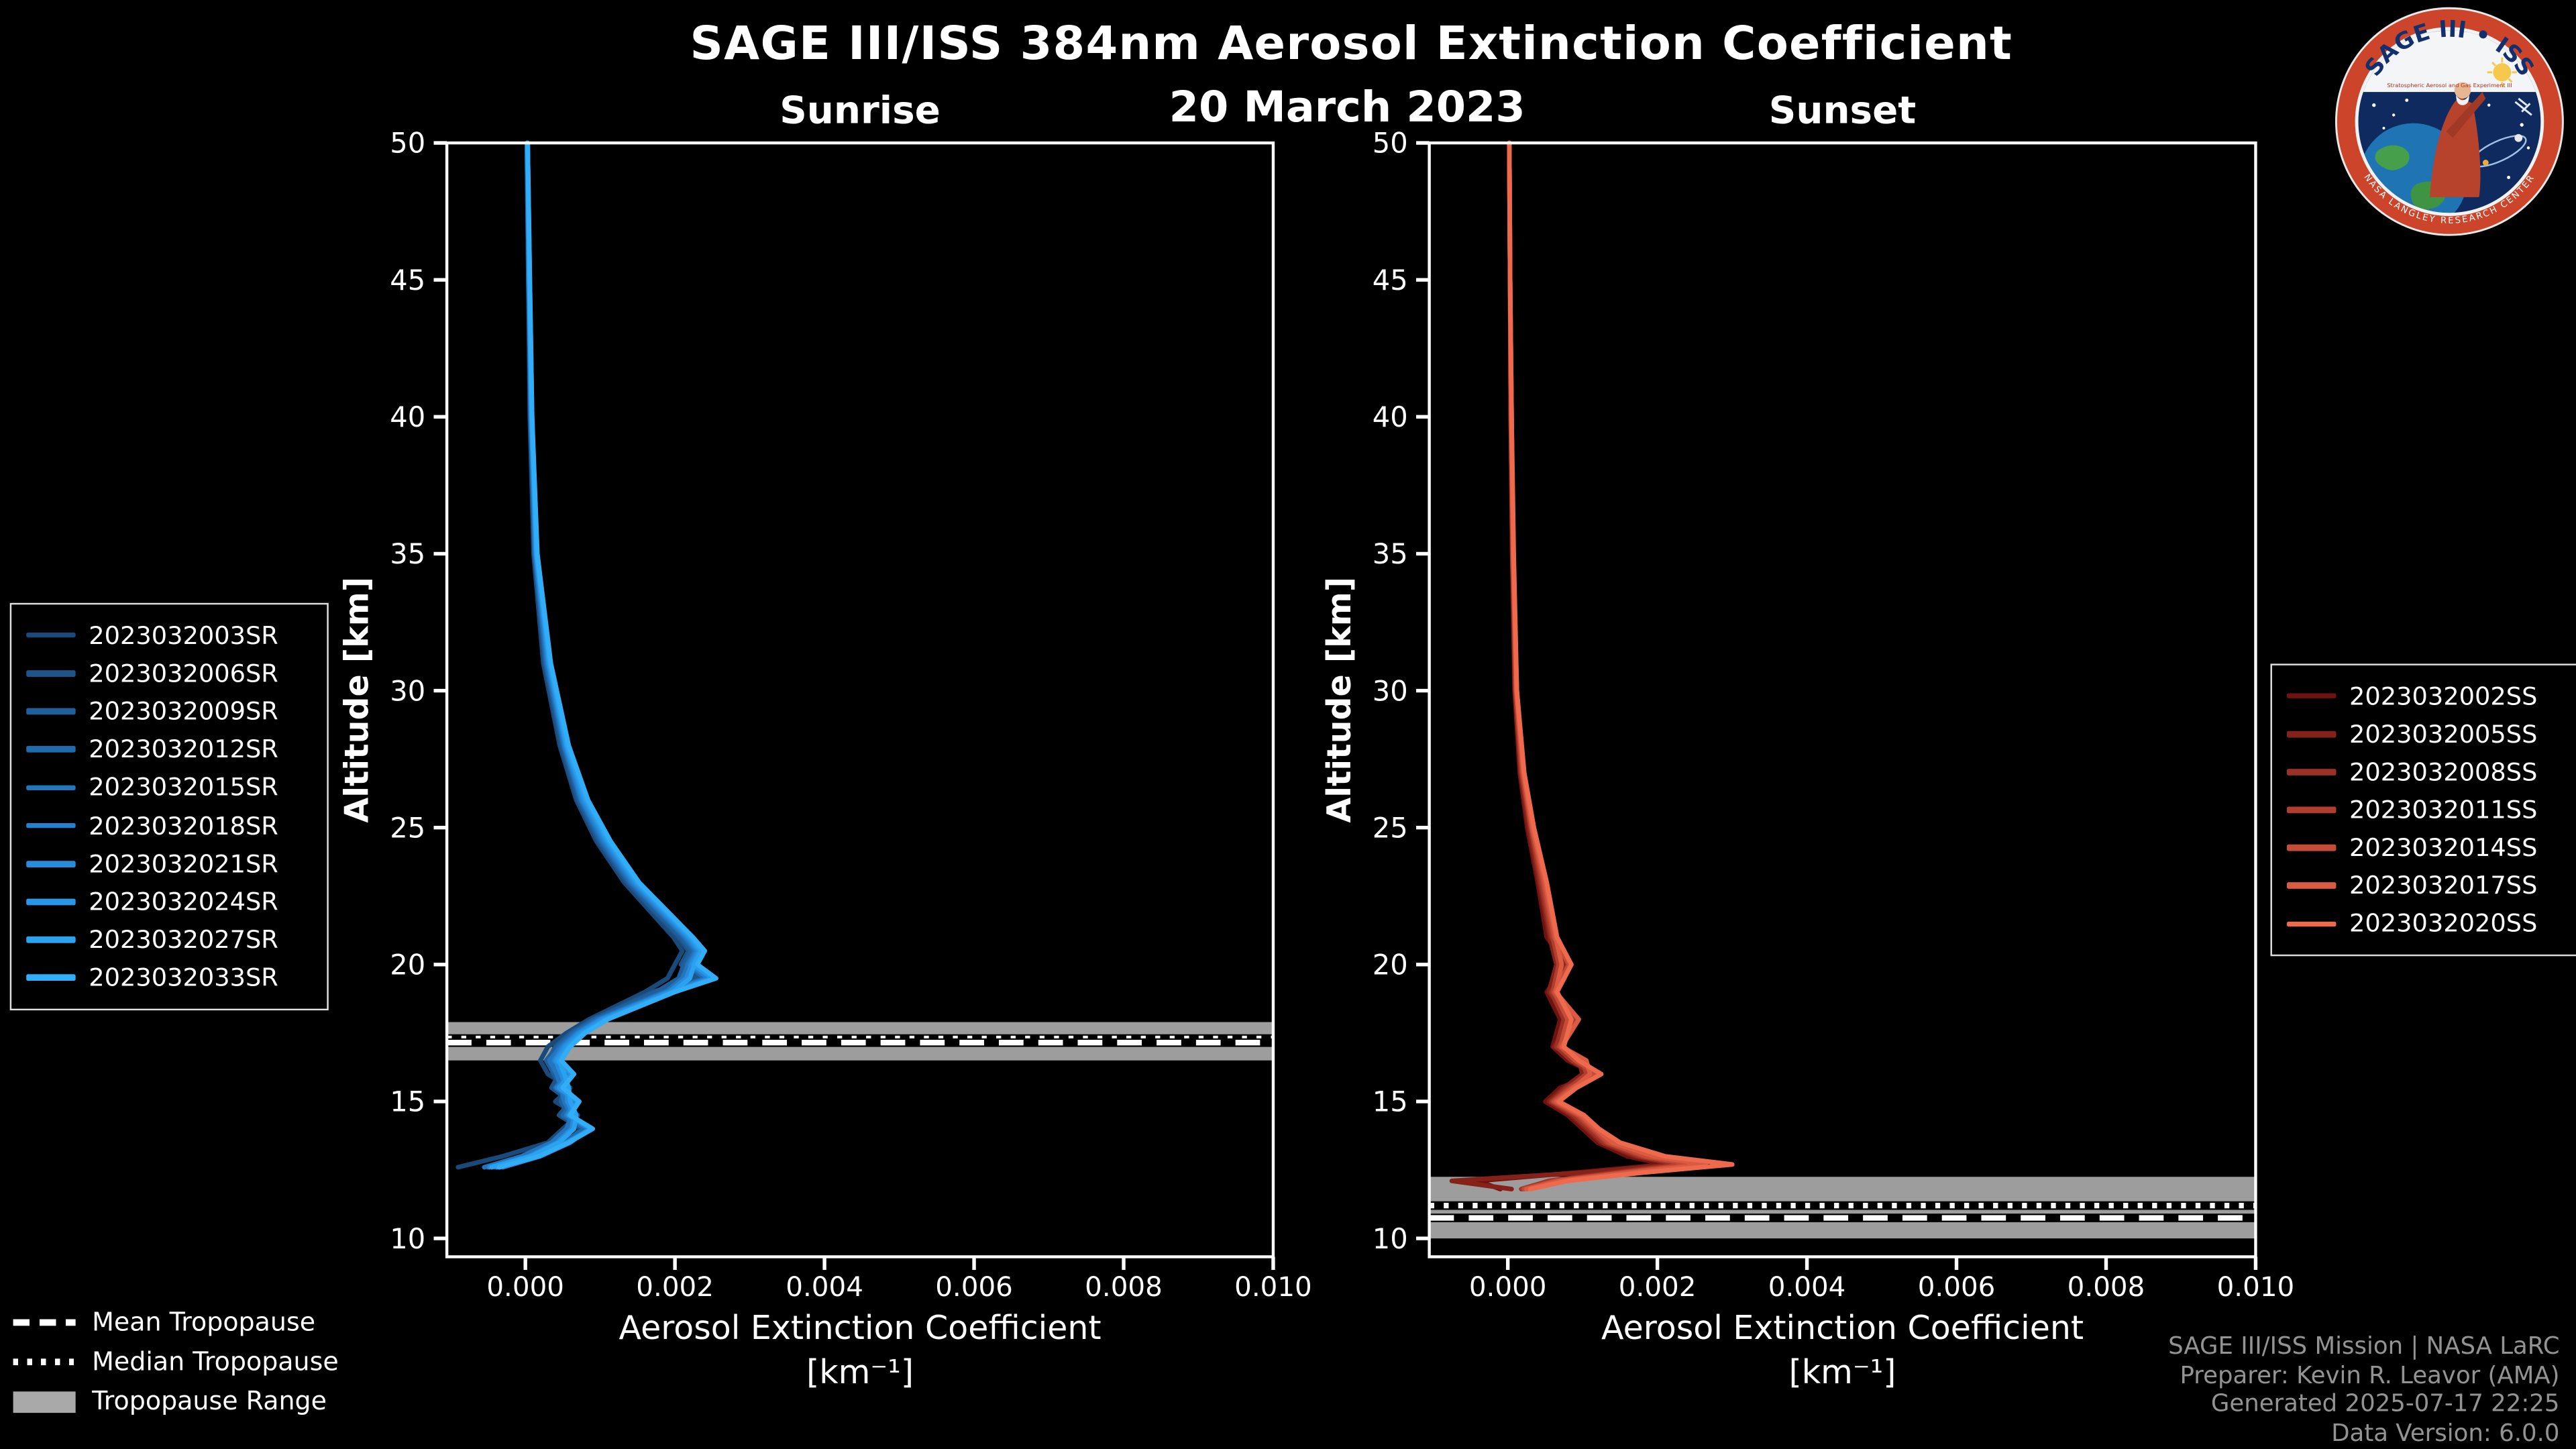  Describe the element at coordinates (1842, 1372) in the screenshot. I see `x-axis-label-units: [km⁻¹]` at that location.